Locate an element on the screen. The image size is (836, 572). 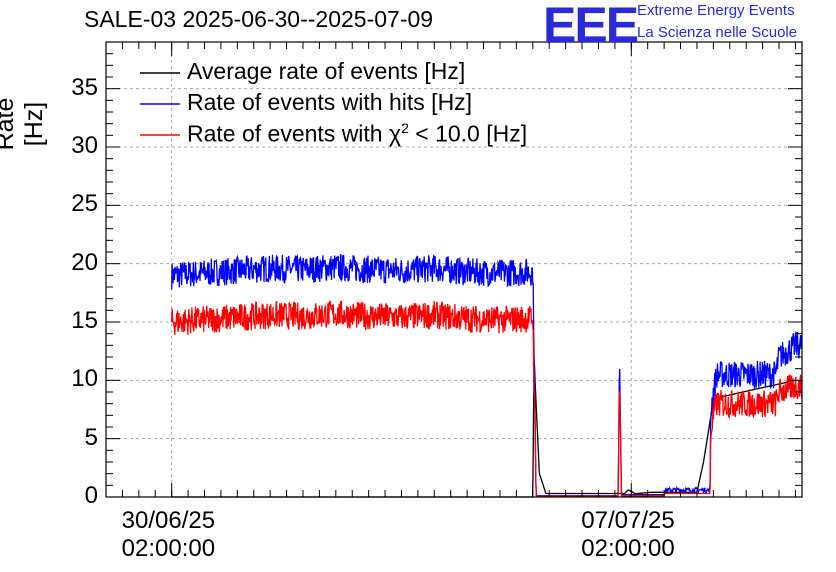
y-tick-label: 35 is located at coordinates (84, 87).